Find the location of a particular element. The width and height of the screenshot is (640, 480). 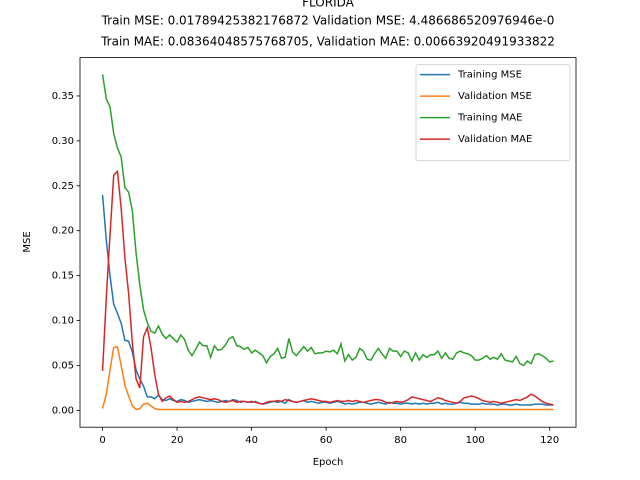

x-tick-label: 100 is located at coordinates (475, 440).